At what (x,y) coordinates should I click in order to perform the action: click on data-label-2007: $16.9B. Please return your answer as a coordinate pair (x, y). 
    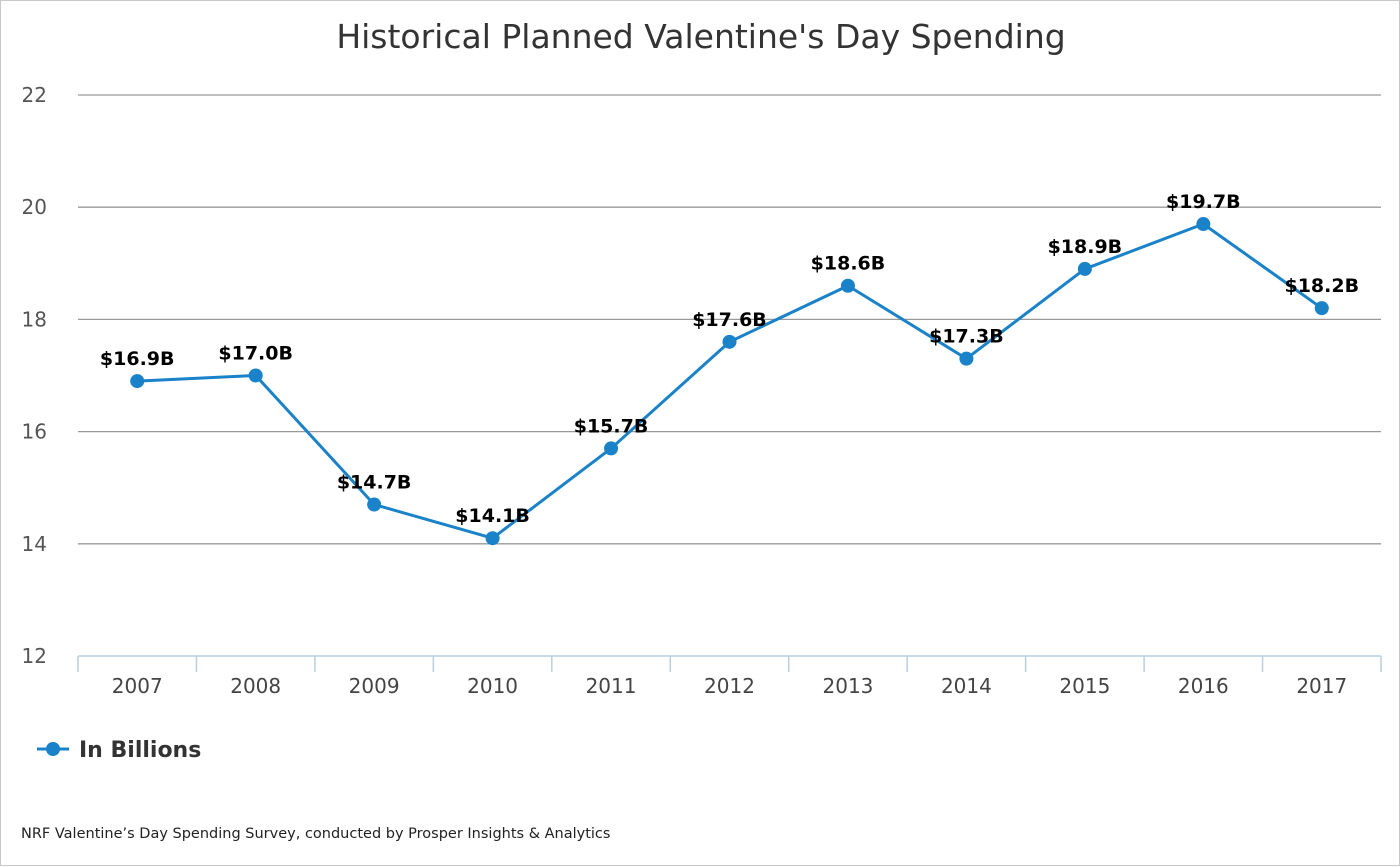
    Looking at the image, I should click on (137, 359).